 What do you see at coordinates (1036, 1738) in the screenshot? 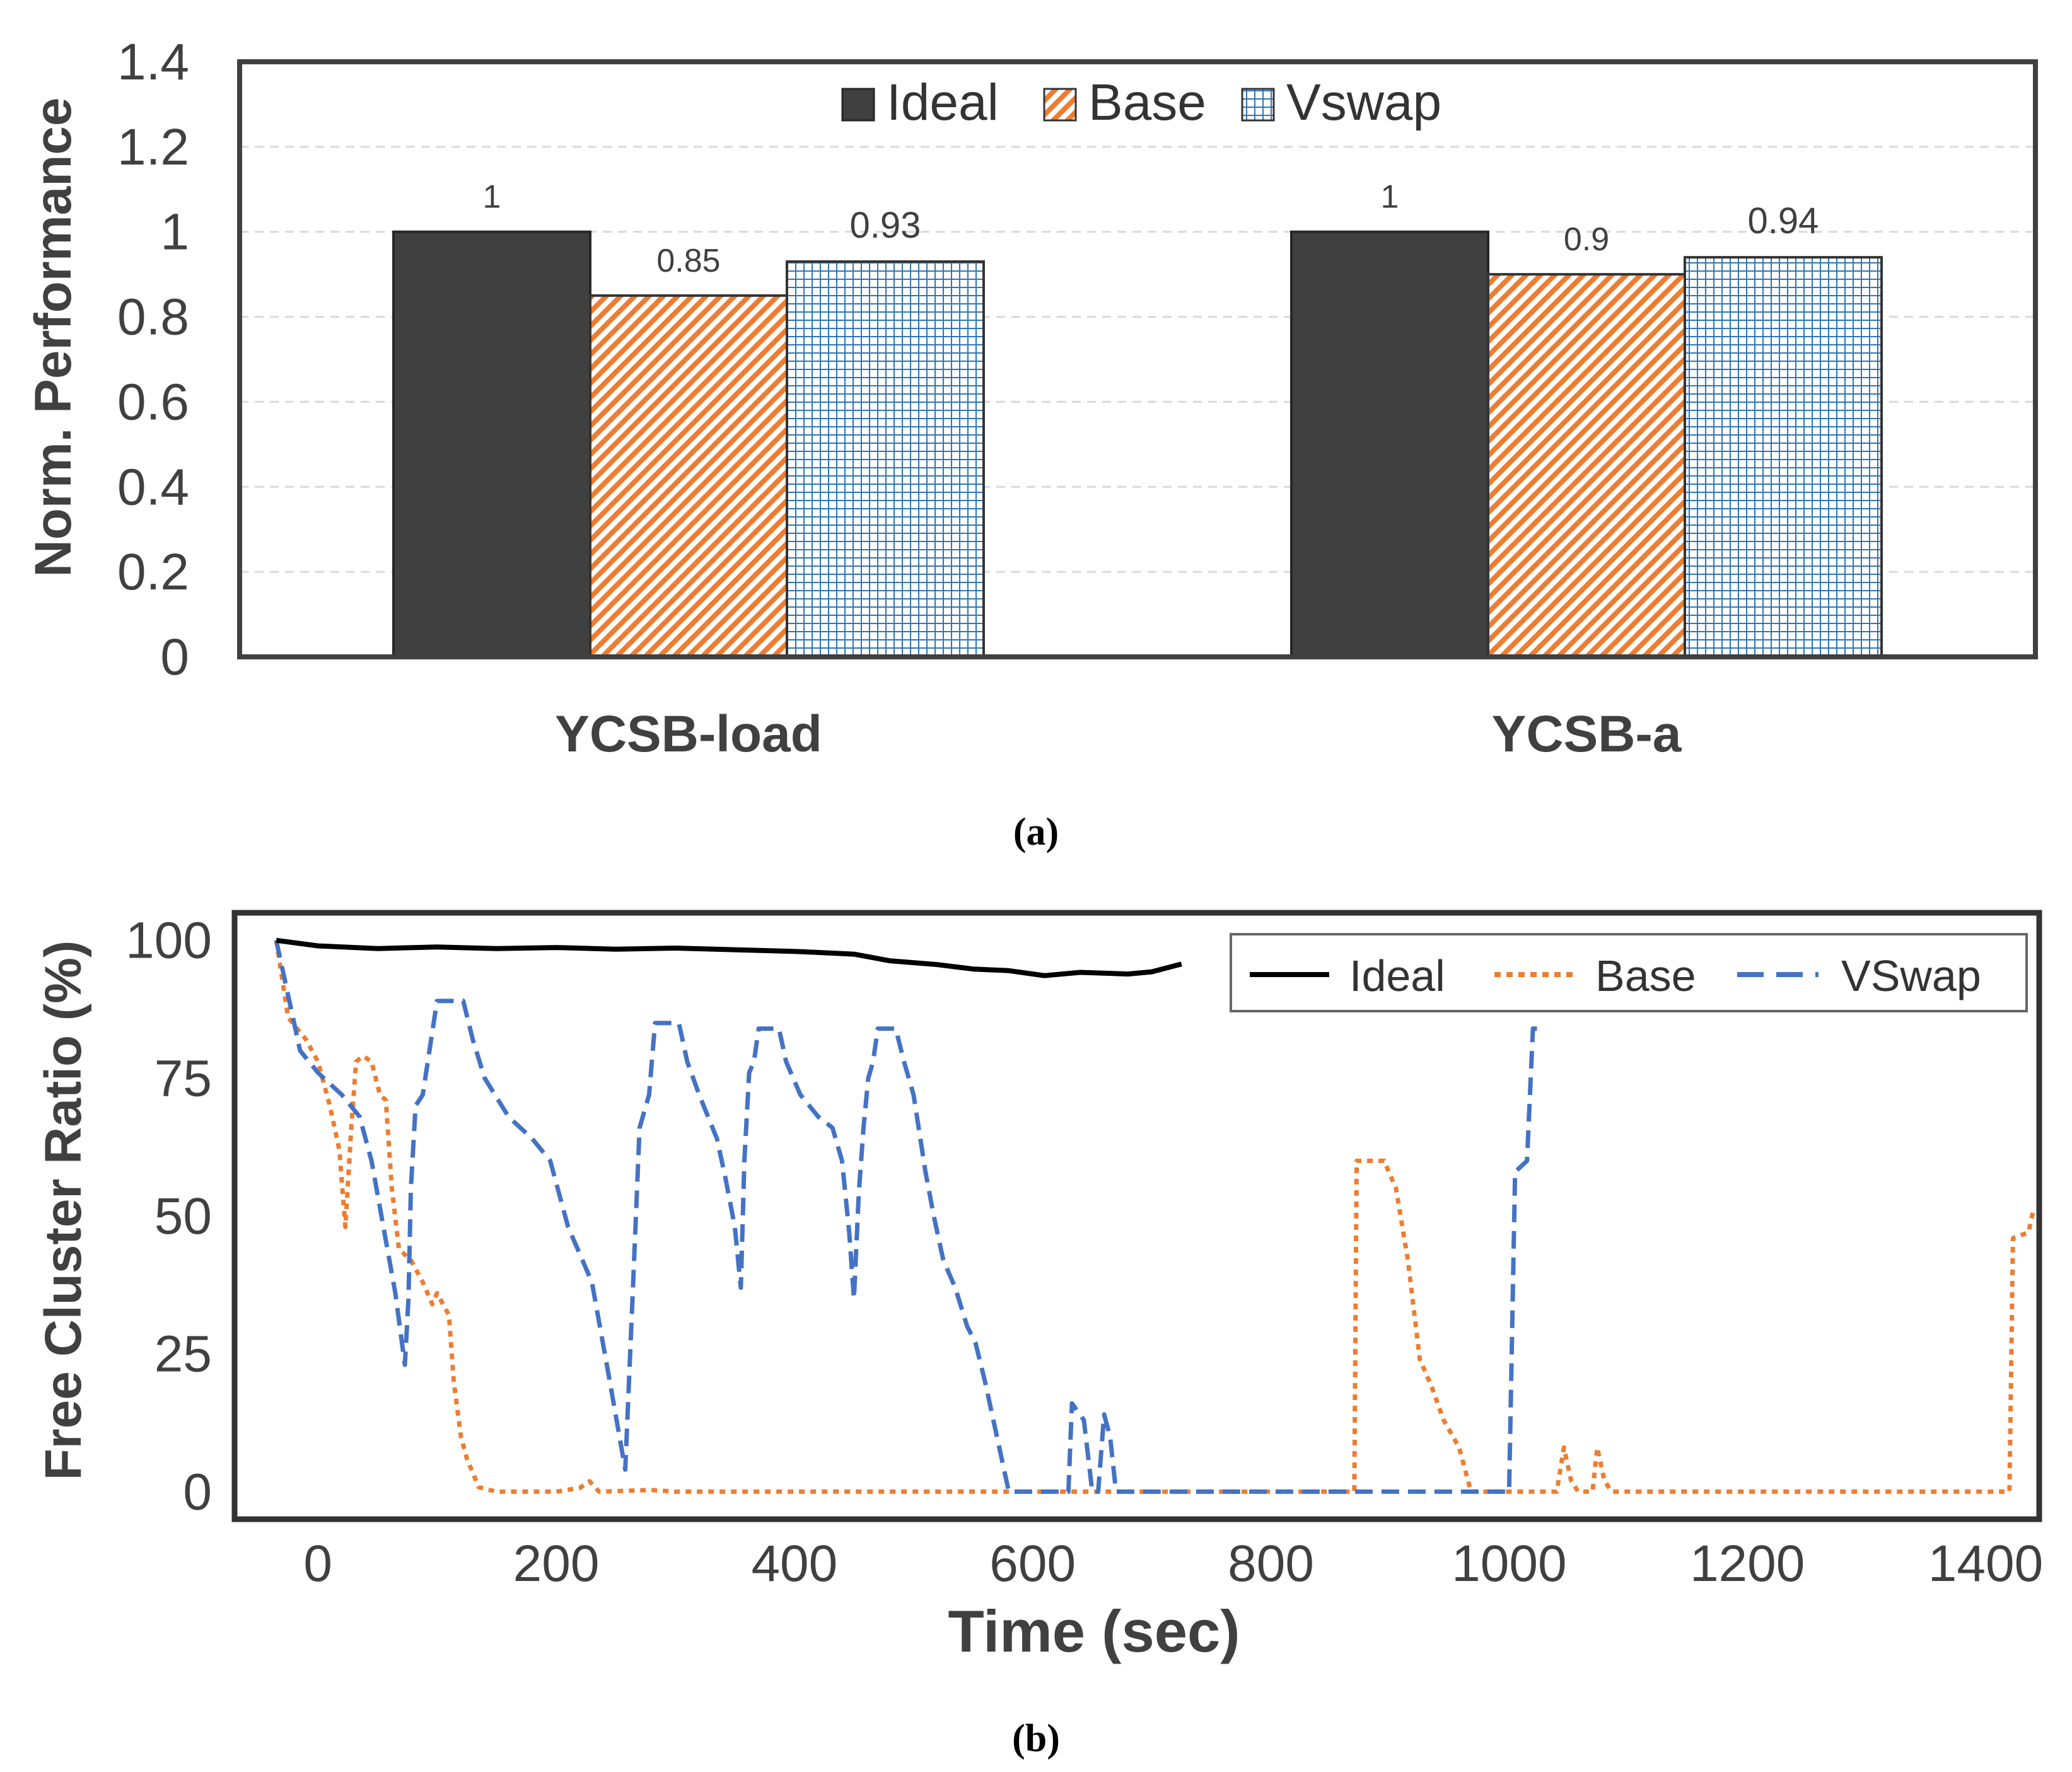
I see `panel-b-caption: (b)` at bounding box center [1036, 1738].